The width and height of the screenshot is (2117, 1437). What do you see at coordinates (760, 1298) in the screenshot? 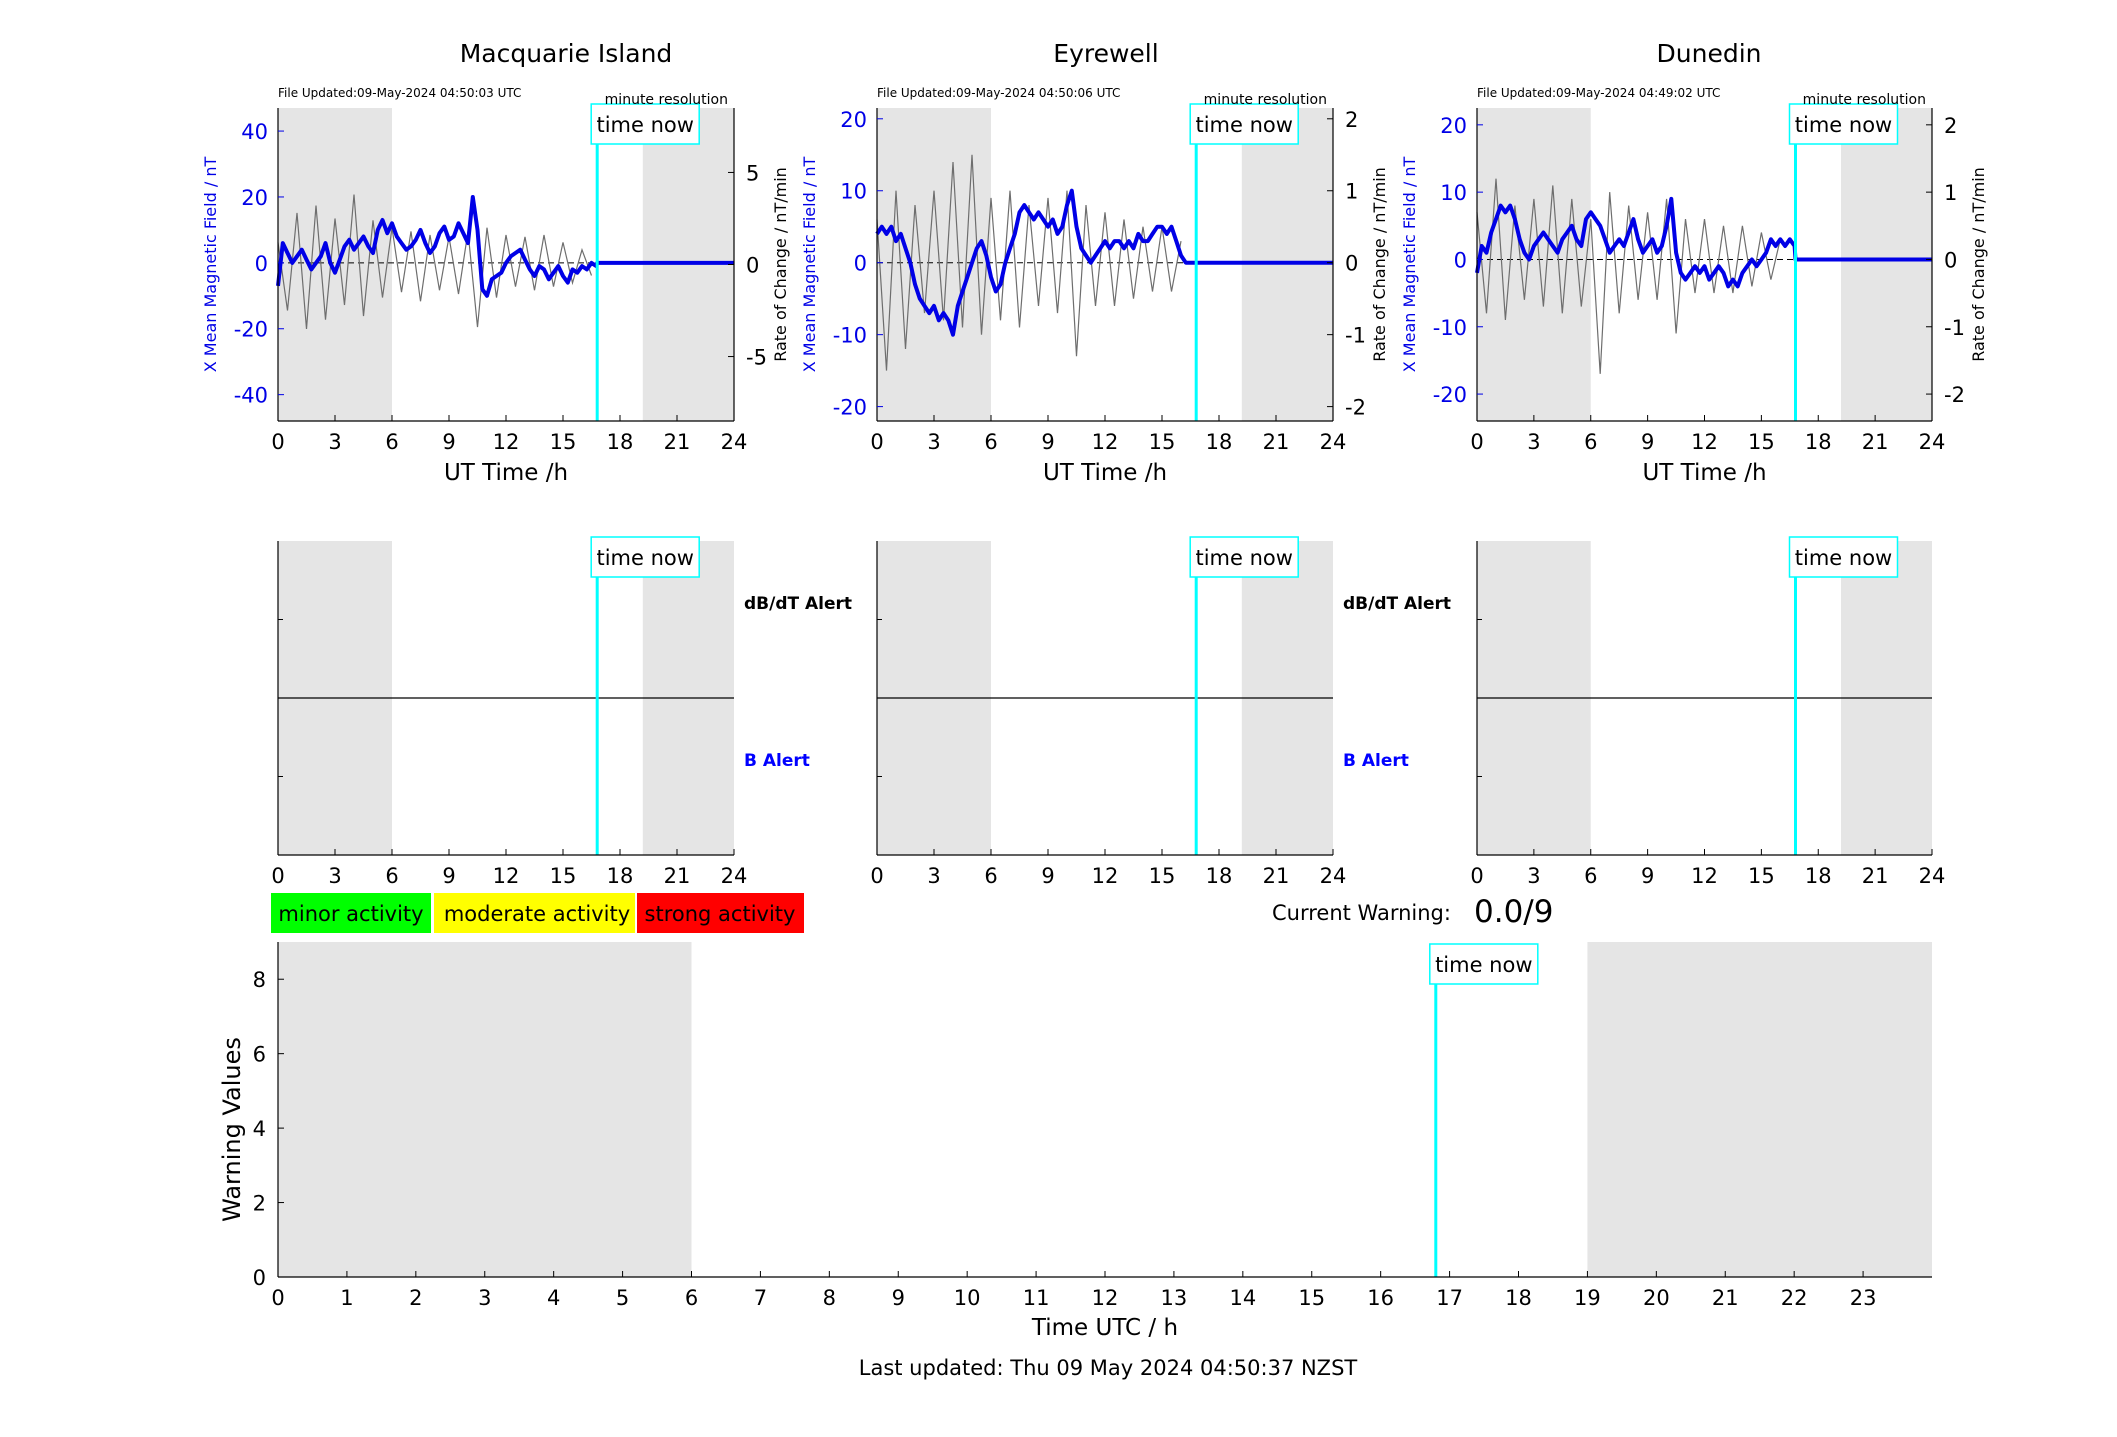
I see `x-tick-label: 7` at bounding box center [760, 1298].